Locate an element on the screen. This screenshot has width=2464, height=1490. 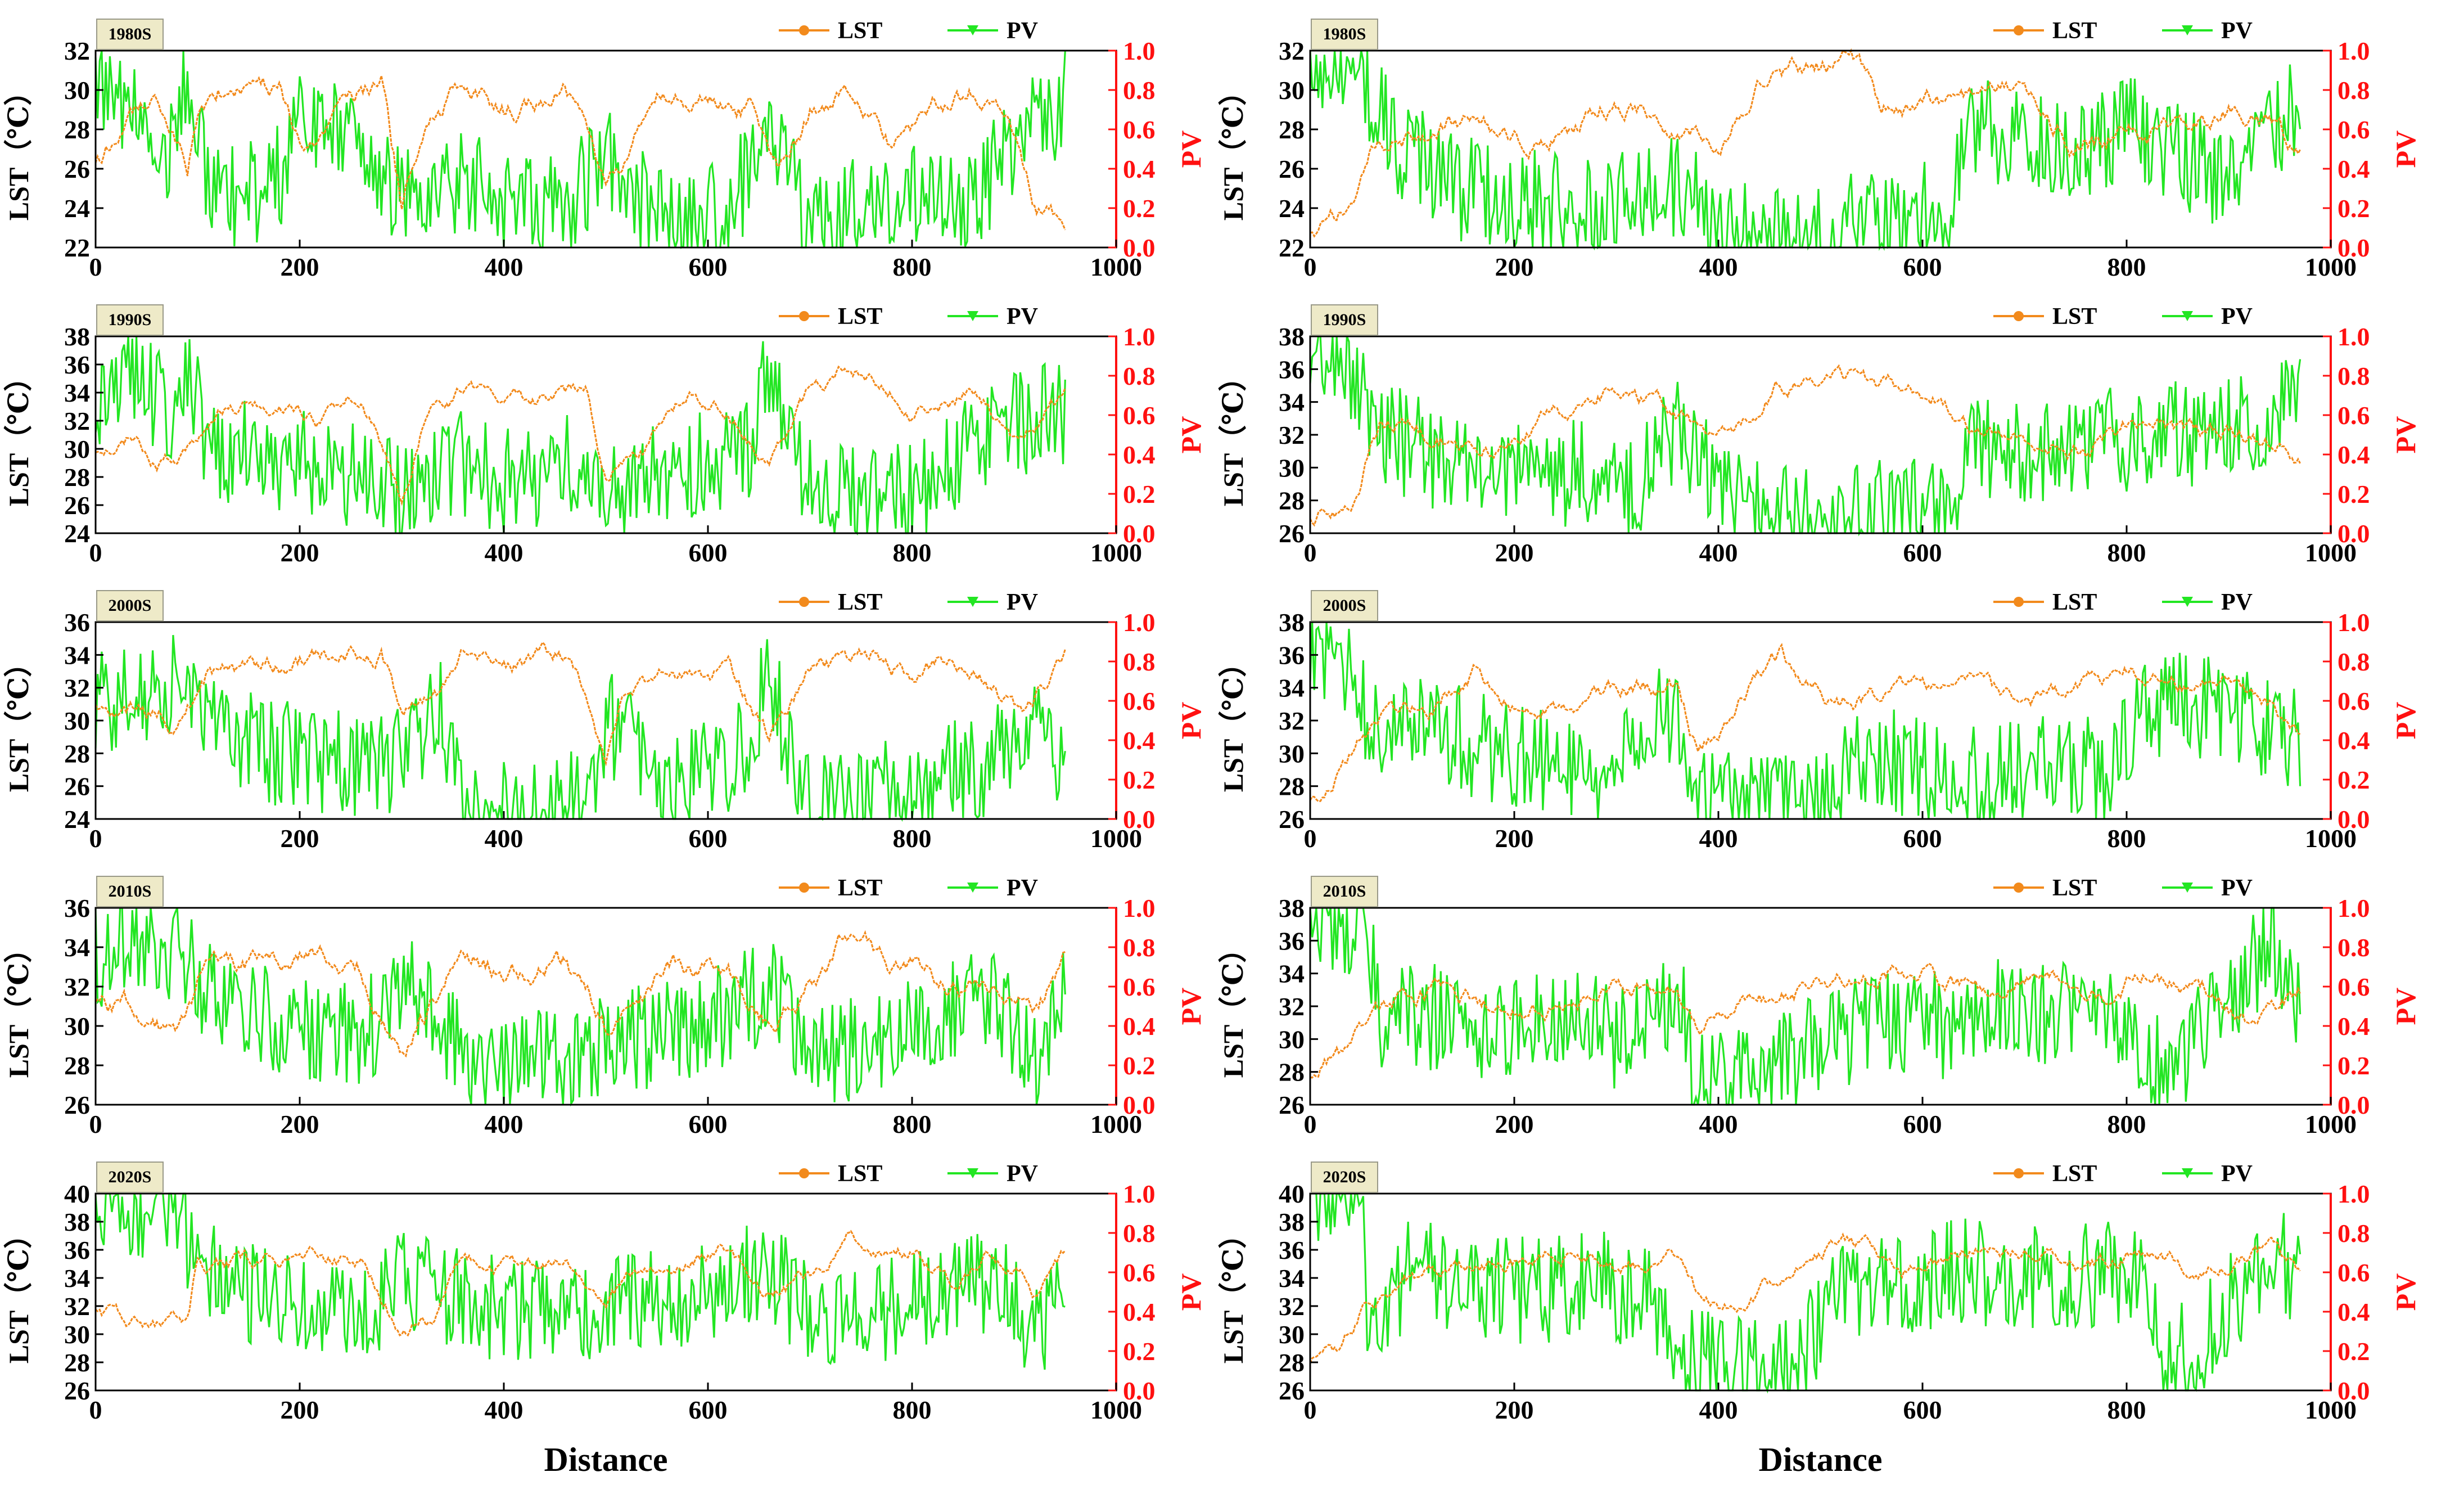
y-tick-label: 30 is located at coordinates (77, 1026).